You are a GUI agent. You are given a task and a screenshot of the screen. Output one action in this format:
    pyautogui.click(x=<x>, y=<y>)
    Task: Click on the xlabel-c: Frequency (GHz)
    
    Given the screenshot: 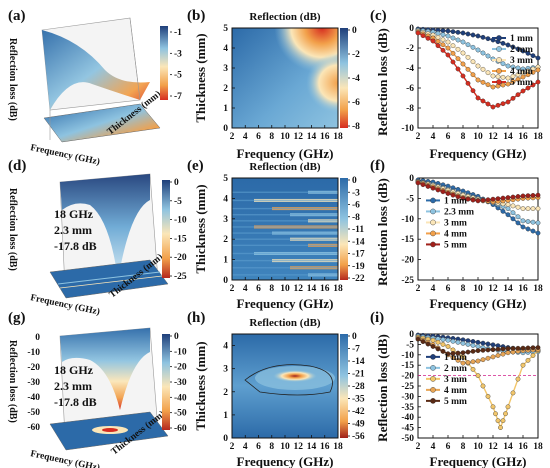 What is the action you would take?
    pyautogui.click(x=478, y=153)
    